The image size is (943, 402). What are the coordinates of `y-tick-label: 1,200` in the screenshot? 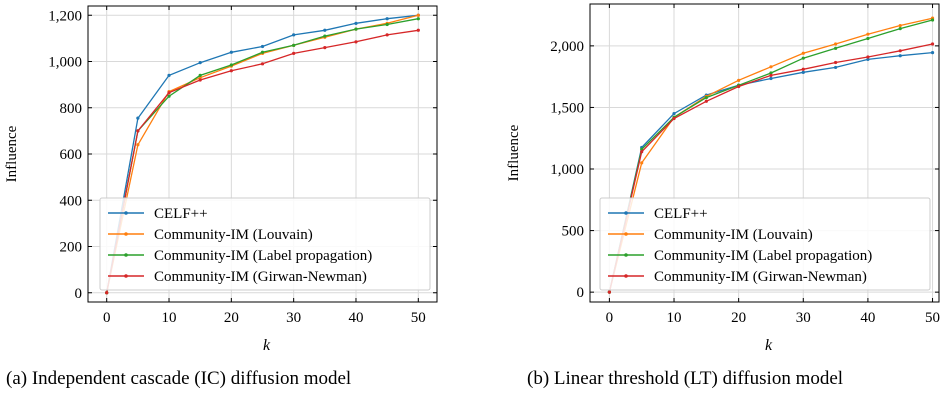 It's located at (65, 16).